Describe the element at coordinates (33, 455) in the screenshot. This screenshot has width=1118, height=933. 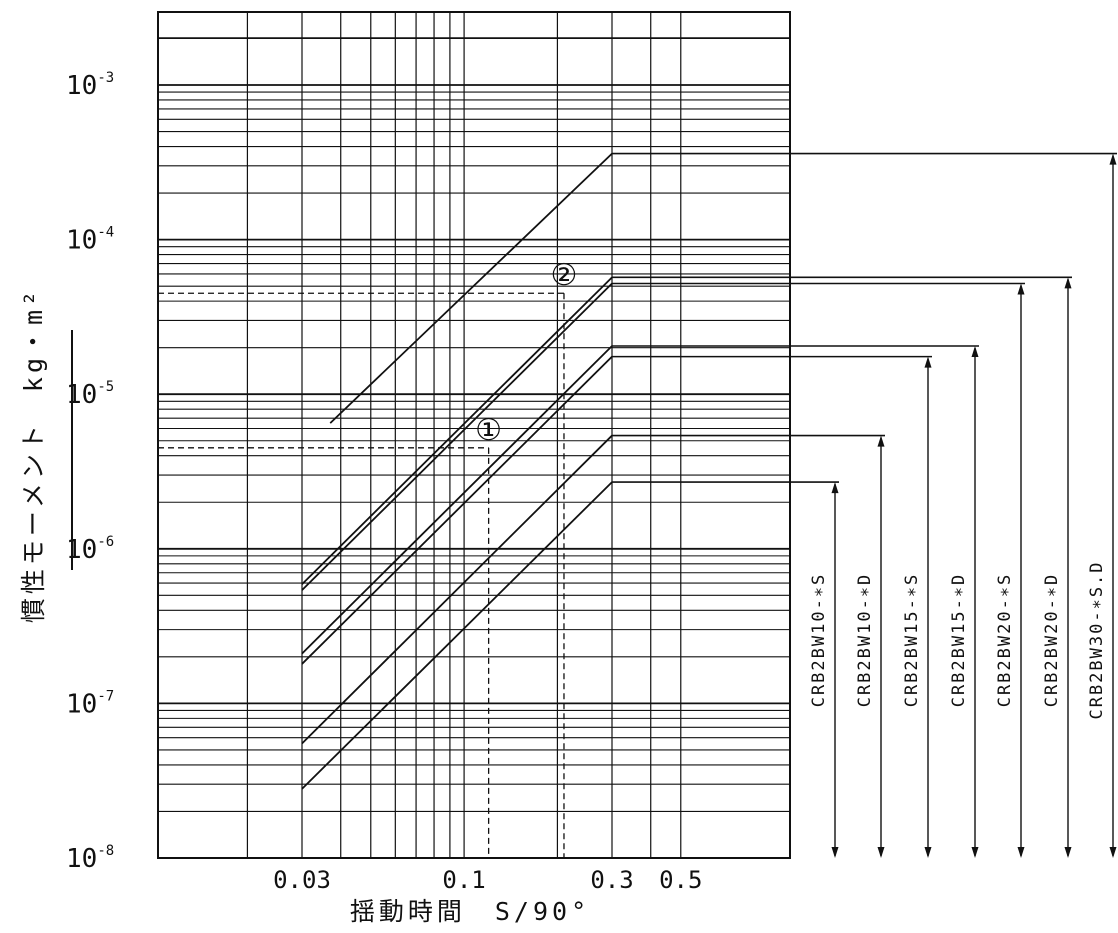
I see `y-axis-label: 慣性モーメント kg・m²` at that location.